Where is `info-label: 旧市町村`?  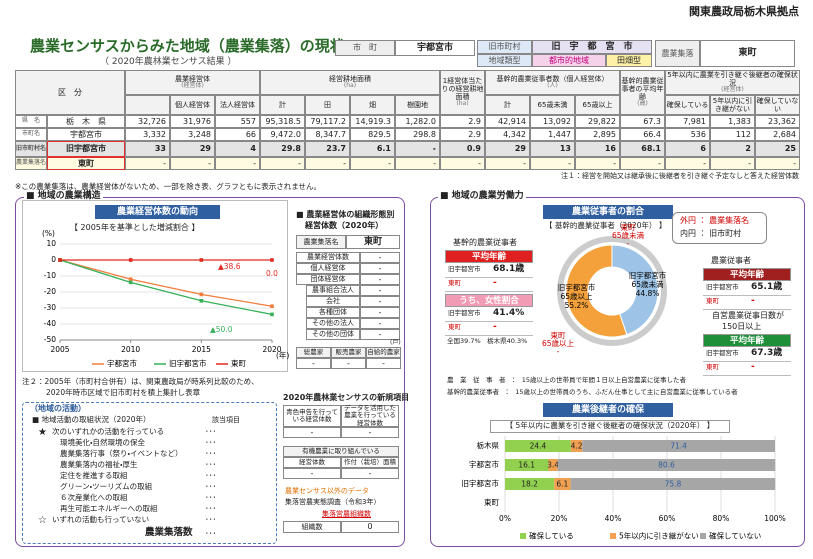
info-label: 旧市町村 is located at coordinates (504, 47).